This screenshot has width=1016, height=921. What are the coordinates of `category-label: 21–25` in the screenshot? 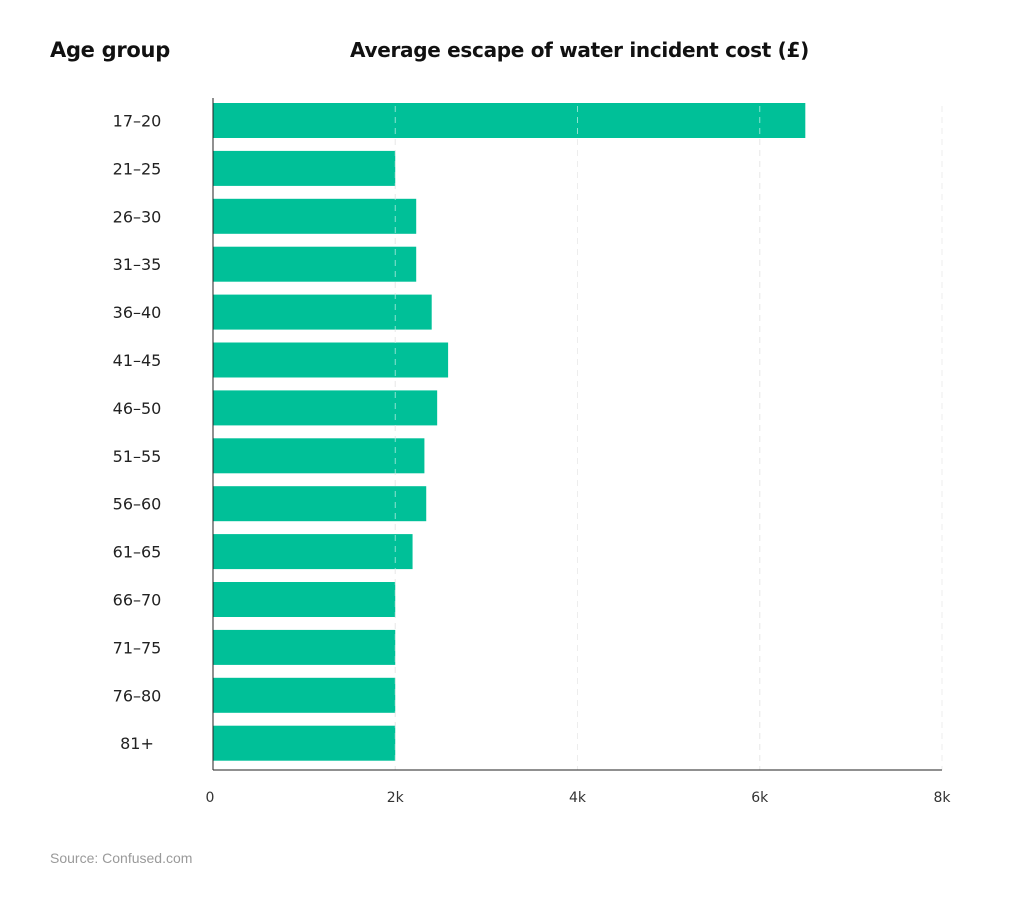 It's located at (137, 168).